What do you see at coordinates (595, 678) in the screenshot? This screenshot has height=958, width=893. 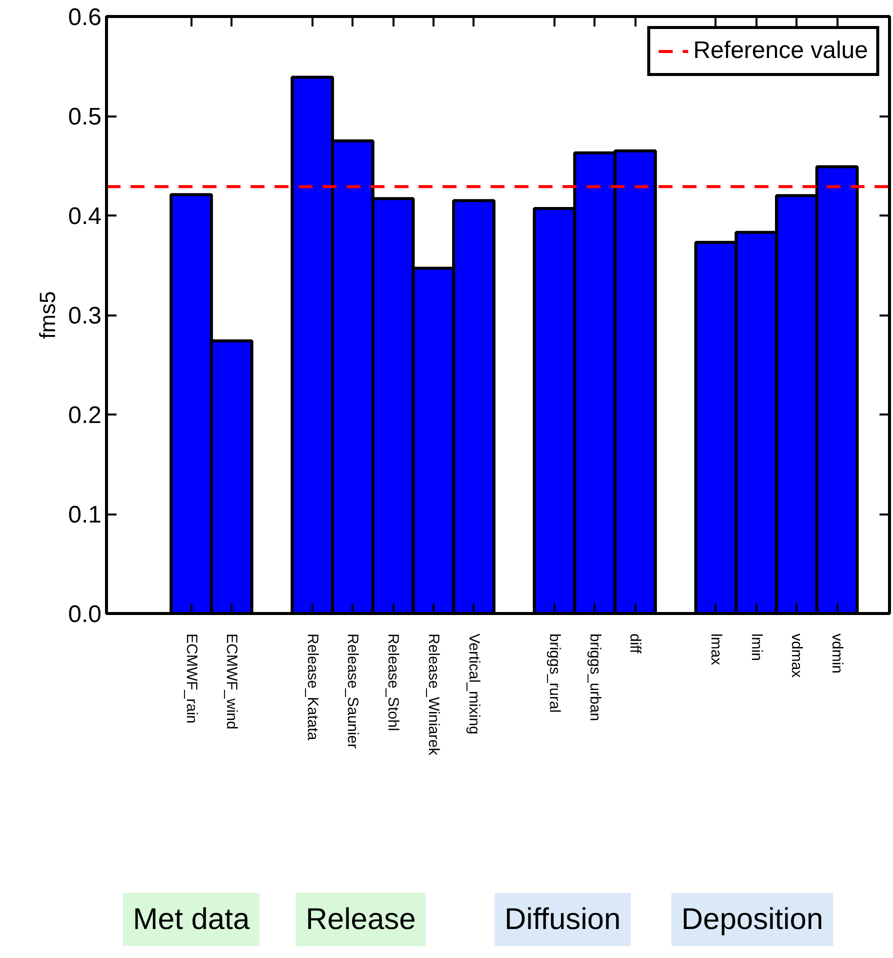 I see `x-tick-label: briggs_urban` at bounding box center [595, 678].